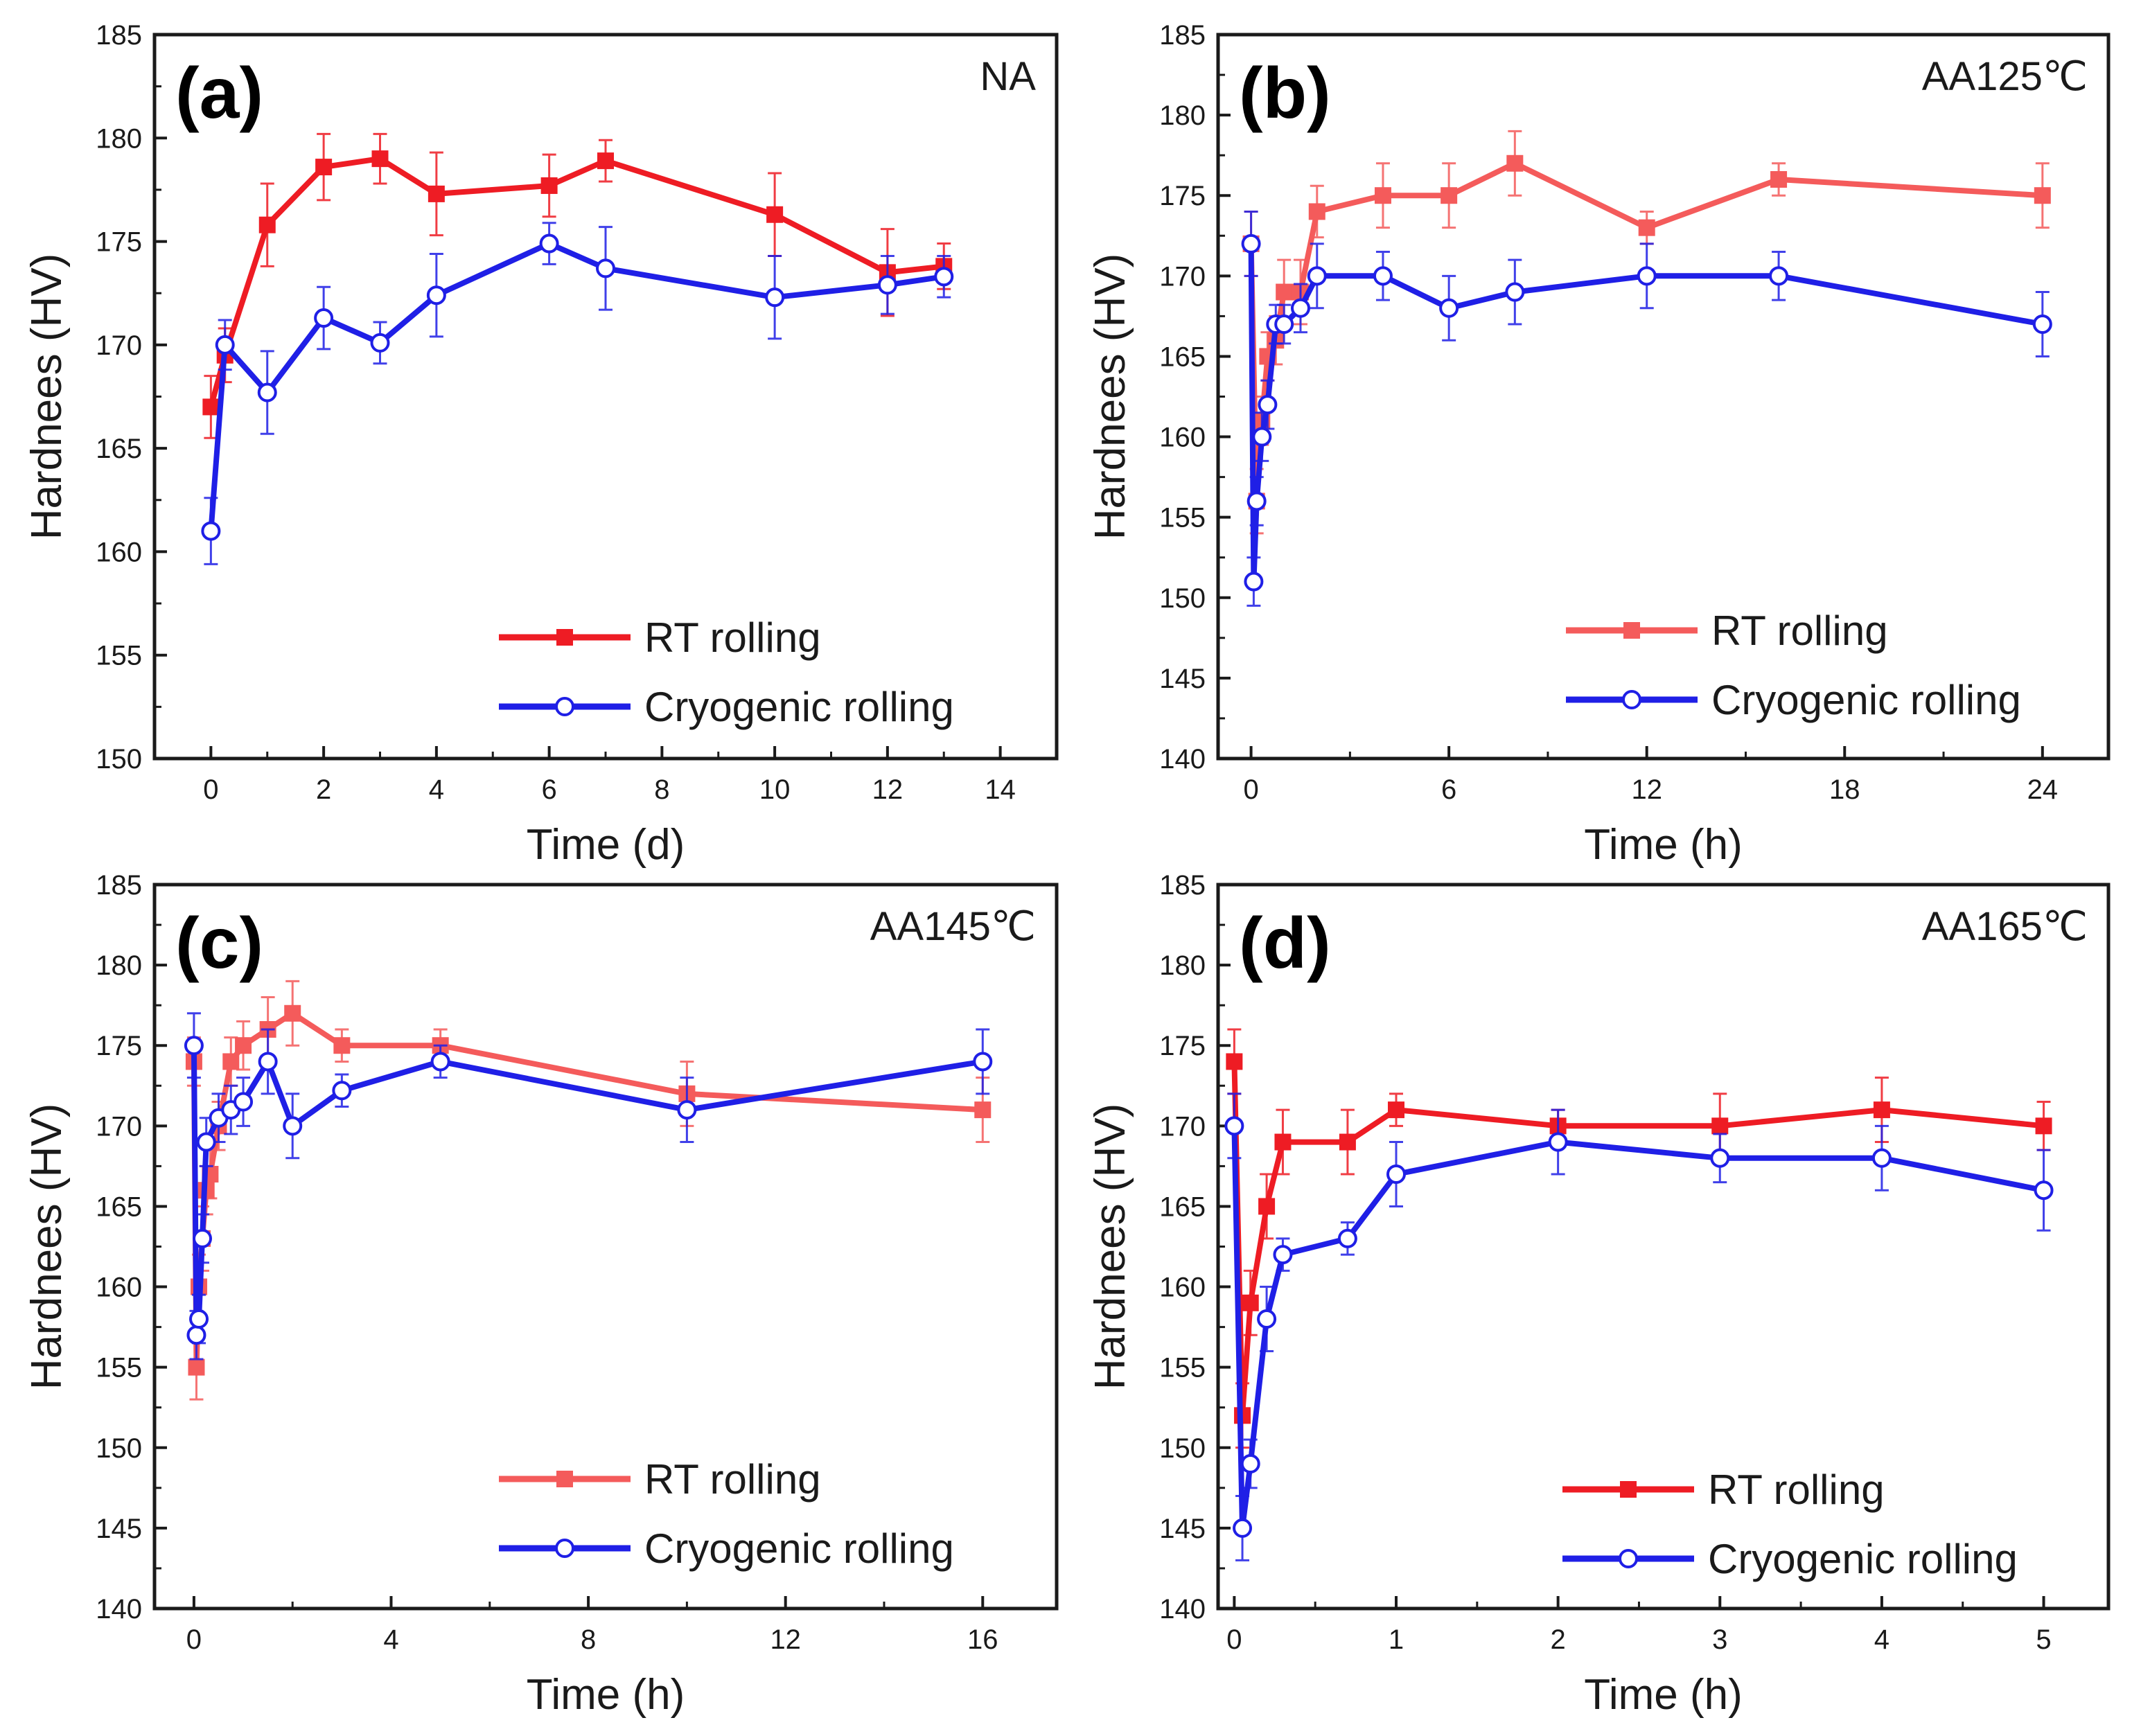 The width and height of the screenshot is (2132, 1736). I want to click on series-cryogenic-rolling, so click(1646, 409).